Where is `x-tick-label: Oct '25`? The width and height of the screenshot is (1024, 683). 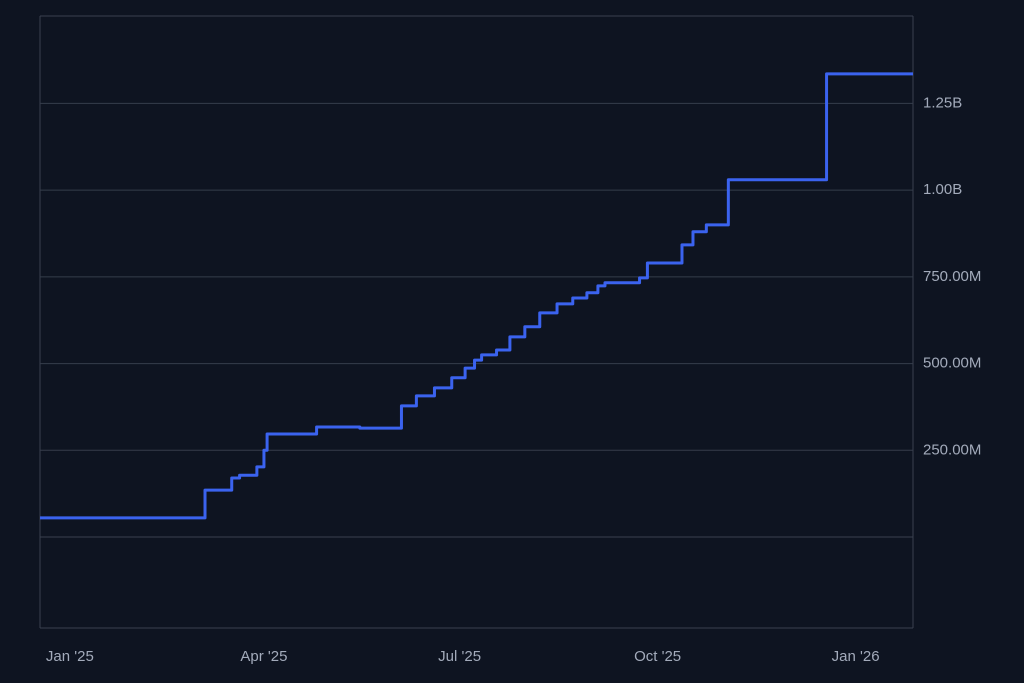
x-tick-label: Oct '25 is located at coordinates (657, 656).